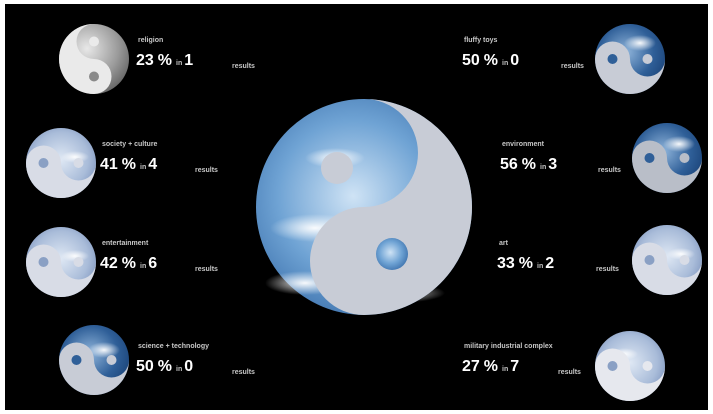 This screenshot has height=414, width=713. What do you see at coordinates (109, 164) in the screenshot?
I see `percent-value: 41` at bounding box center [109, 164].